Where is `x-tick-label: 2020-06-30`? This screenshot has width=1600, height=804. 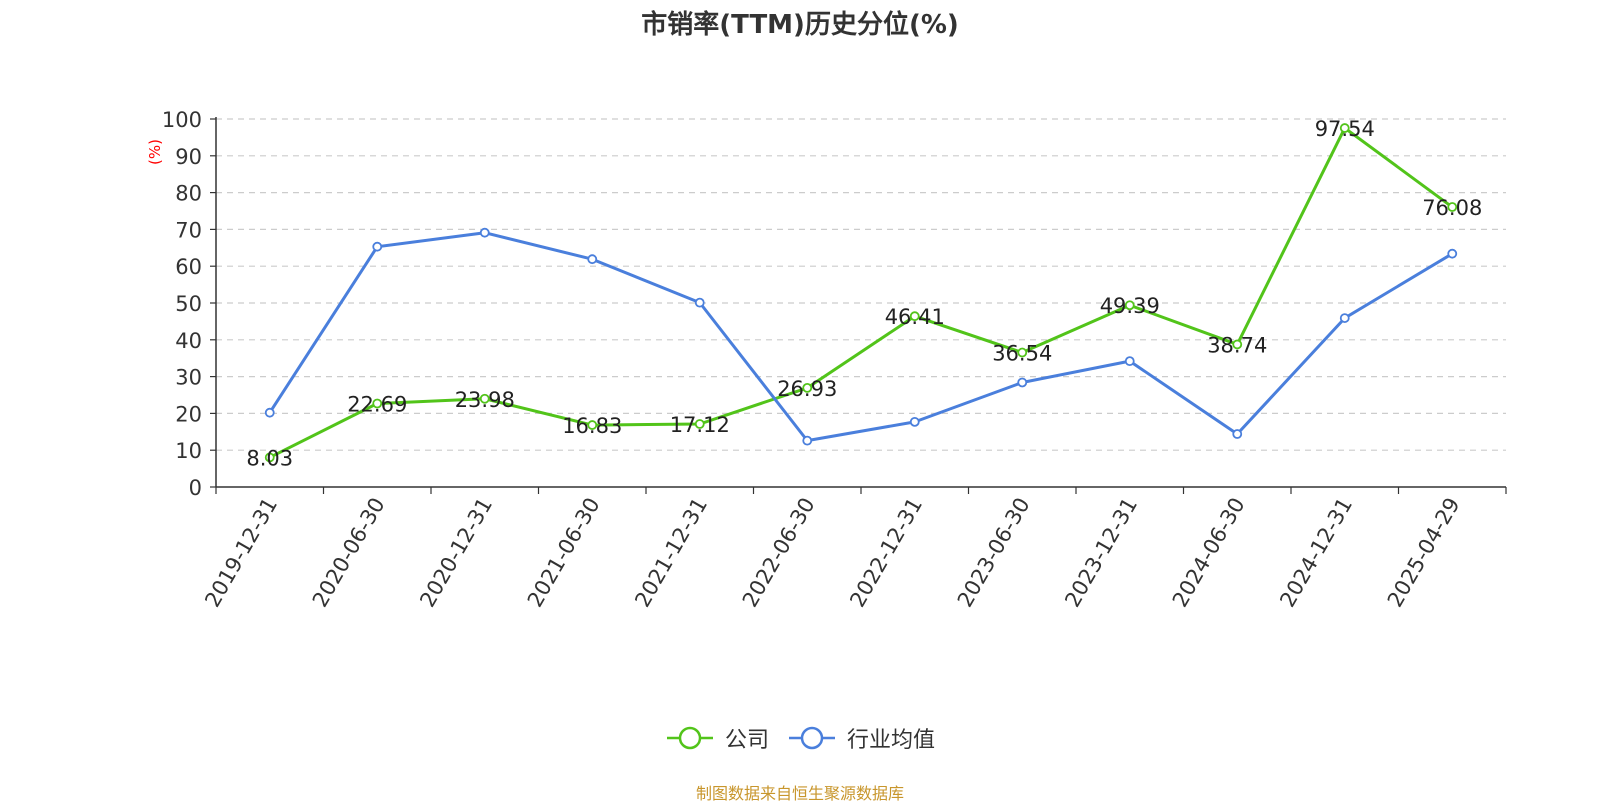 x-tick-label: 2020-06-30 is located at coordinates (349, 553).